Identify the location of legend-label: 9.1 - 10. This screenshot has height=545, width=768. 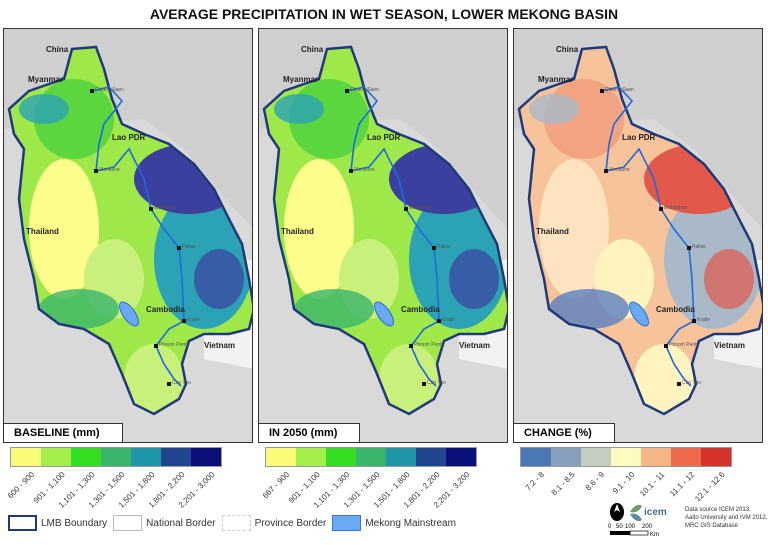
(623, 483).